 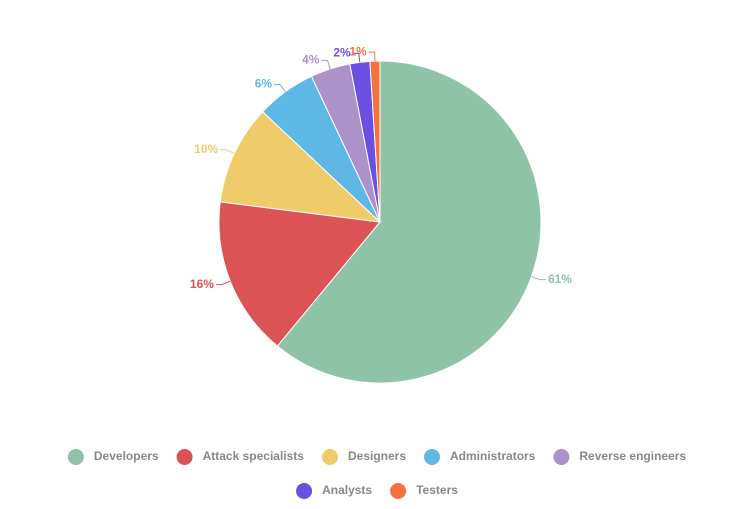 I want to click on data-label: 6%, so click(x=264, y=84).